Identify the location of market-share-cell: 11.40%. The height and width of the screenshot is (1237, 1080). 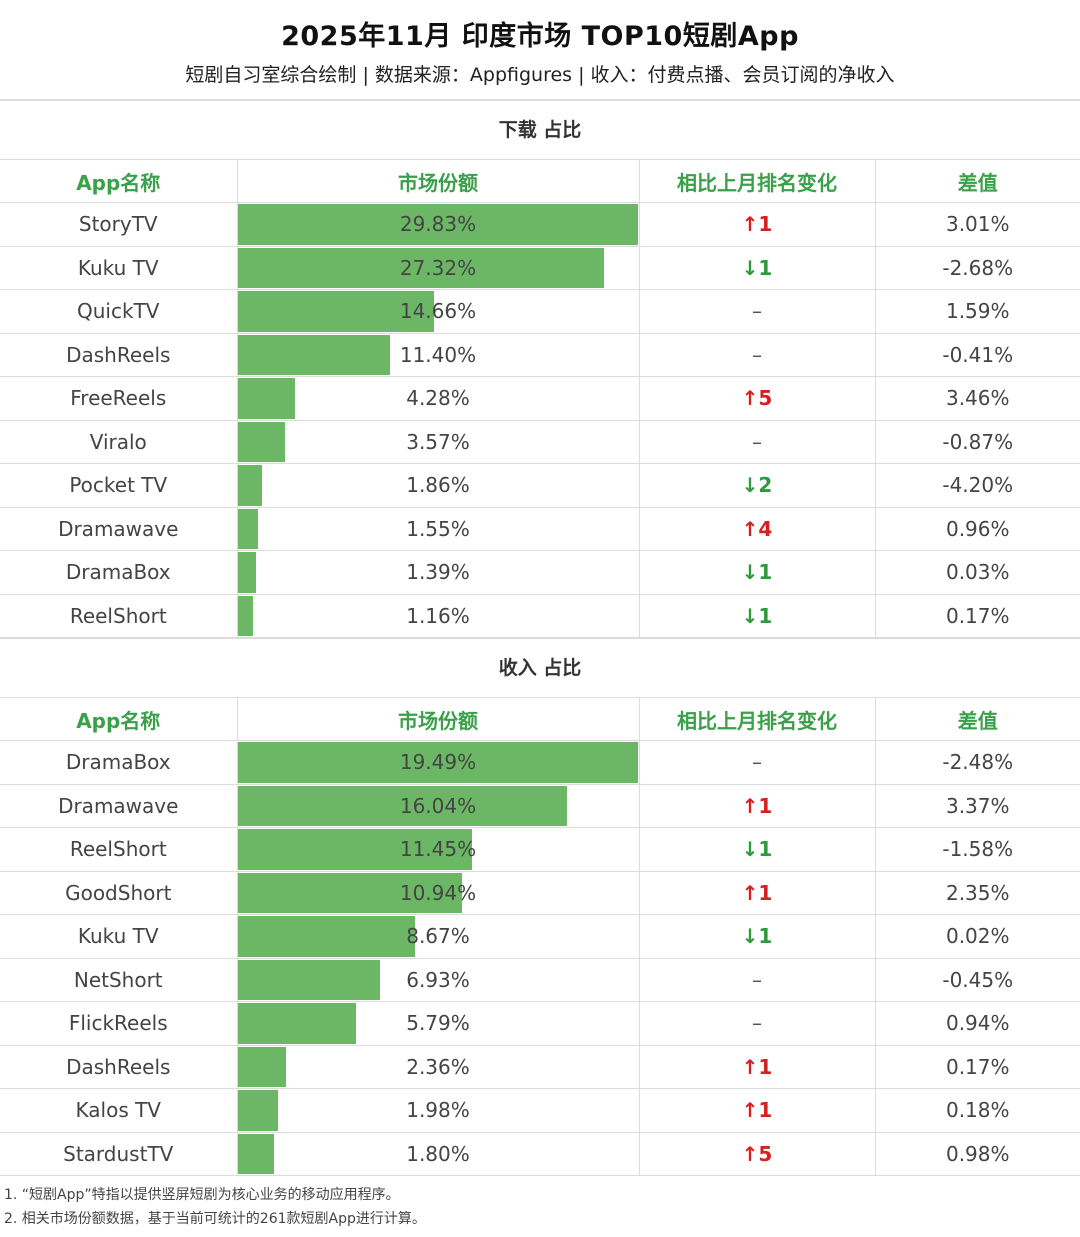
(438, 355).